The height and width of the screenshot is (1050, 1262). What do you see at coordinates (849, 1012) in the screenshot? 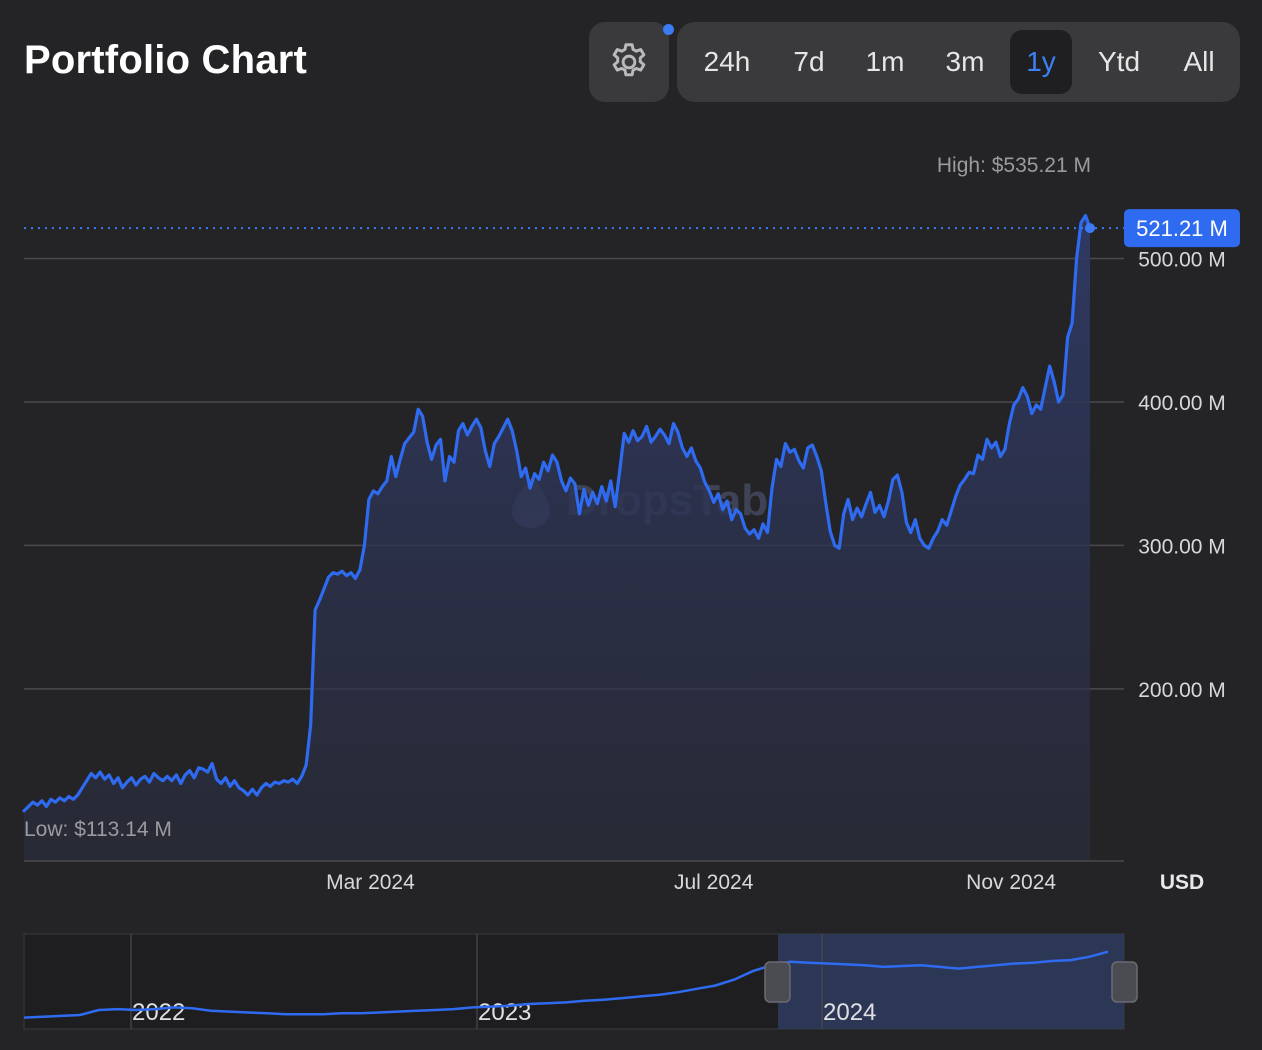
I see `navigator-year-label: 2024` at bounding box center [849, 1012].